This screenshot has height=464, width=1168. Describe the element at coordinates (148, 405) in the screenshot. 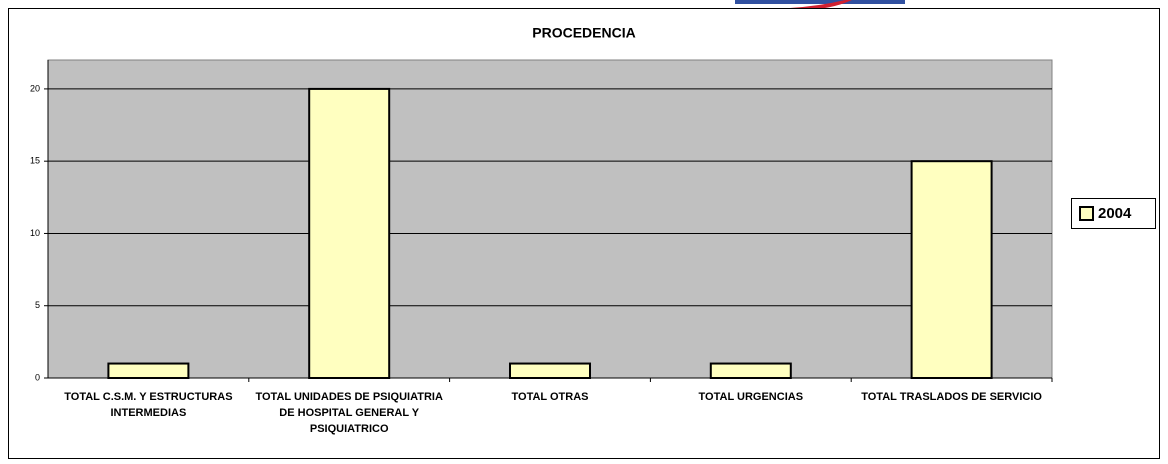

I see `x-tick-label: TOTAL C.S.M. Y ESTRUCTURAS INTERMEDIAS` at that location.